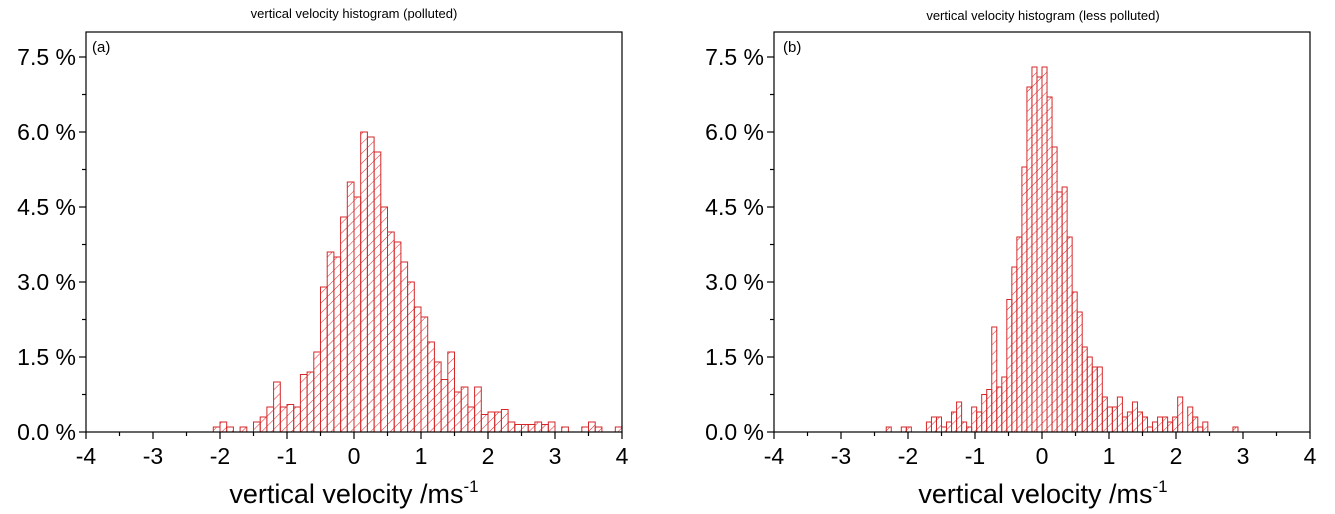 This screenshot has width=1335, height=514. What do you see at coordinates (354, 13) in the screenshot?
I see `chart-title: vertical velocity histogram (polluted)` at bounding box center [354, 13].